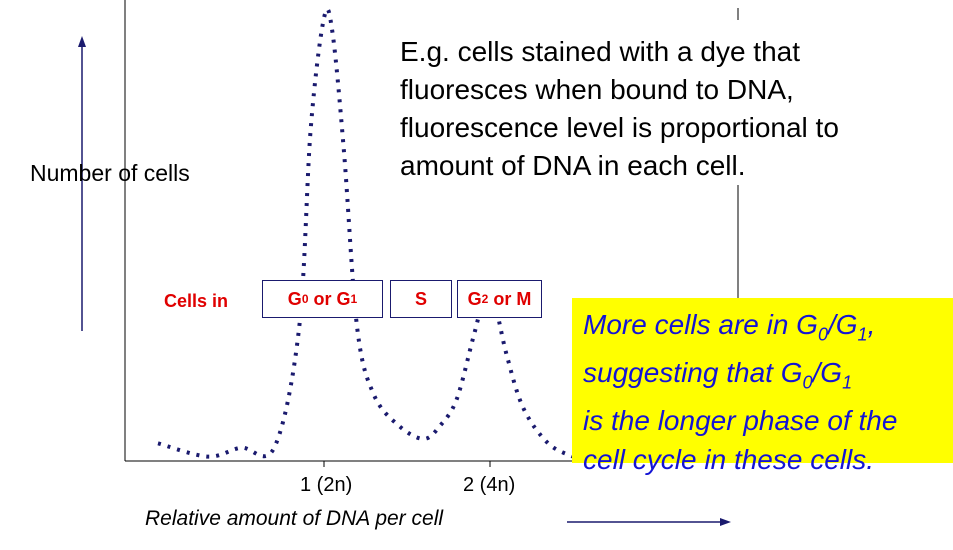  Describe the element at coordinates (619, 127) in the screenshot. I see `description-line: fluorescence level is proportional to` at that location.